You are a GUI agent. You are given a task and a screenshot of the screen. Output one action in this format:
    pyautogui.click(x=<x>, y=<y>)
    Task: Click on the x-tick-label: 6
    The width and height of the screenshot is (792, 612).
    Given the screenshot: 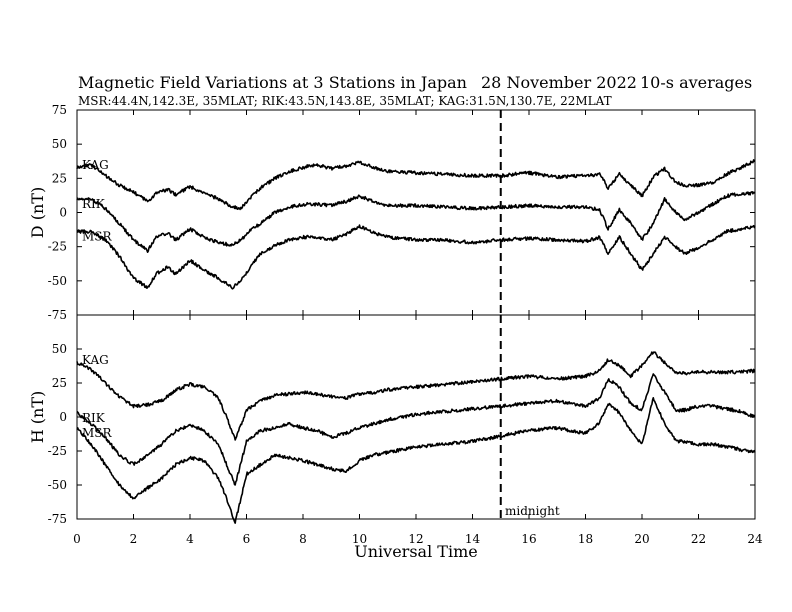 What is the action you would take?
    pyautogui.click(x=247, y=539)
    